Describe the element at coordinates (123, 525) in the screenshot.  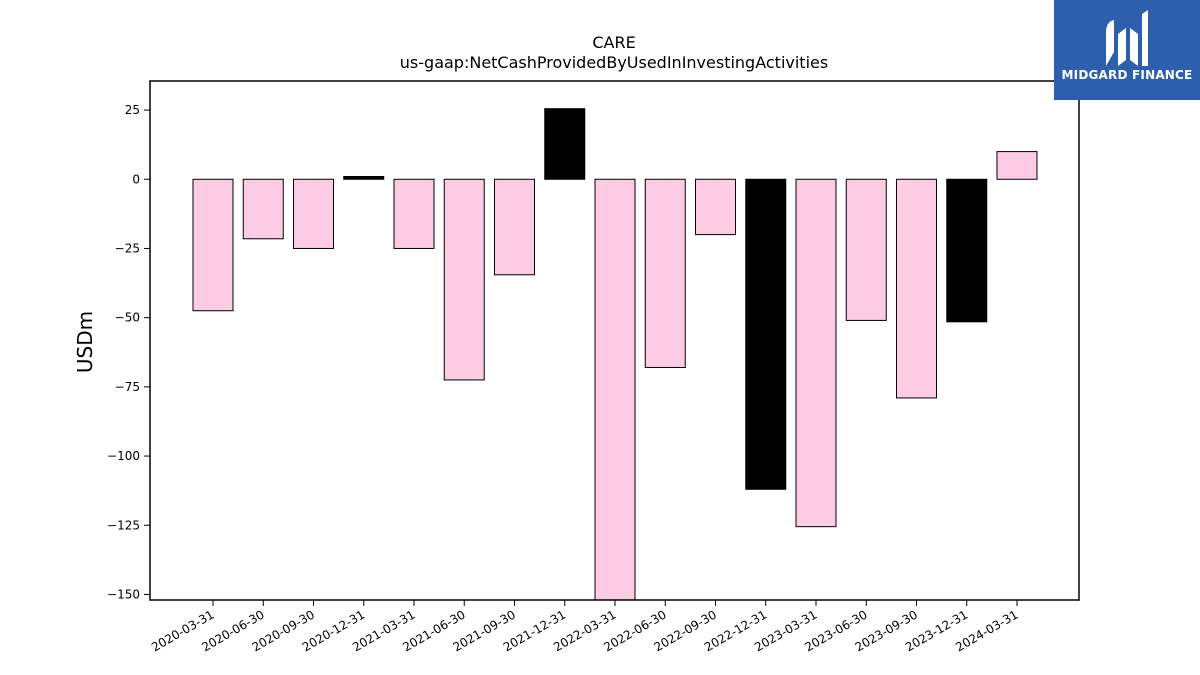
I see `y-tick-label: −125` at that location.